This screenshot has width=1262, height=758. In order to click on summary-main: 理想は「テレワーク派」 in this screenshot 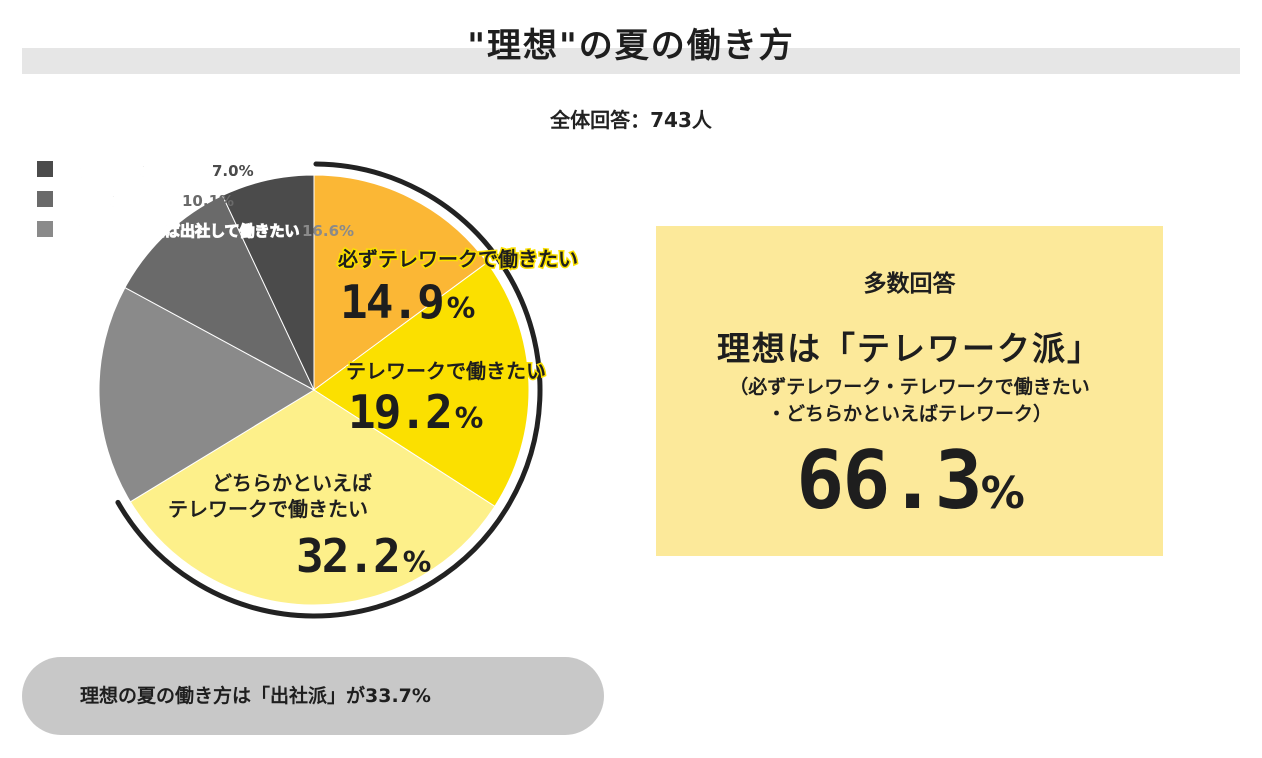, I will do `click(909, 348)`.